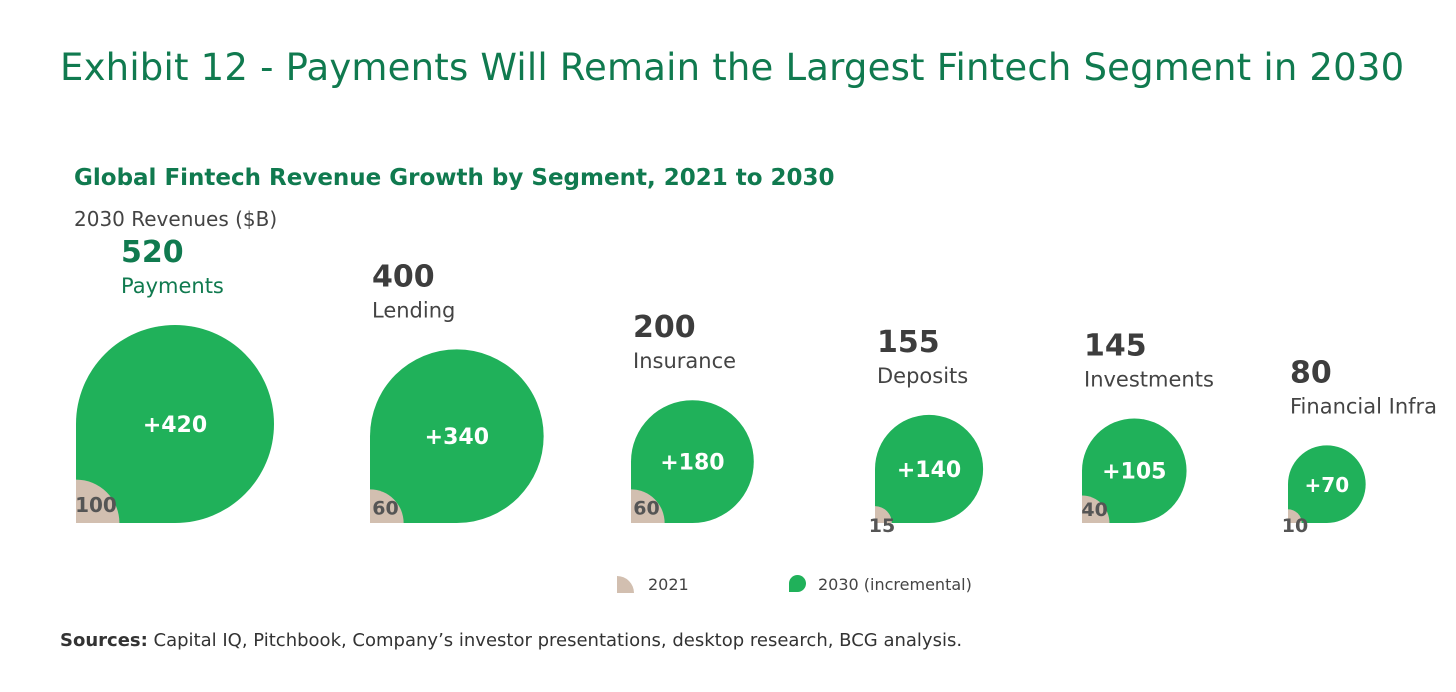  I want to click on sources-label: Sources:, so click(104, 640).